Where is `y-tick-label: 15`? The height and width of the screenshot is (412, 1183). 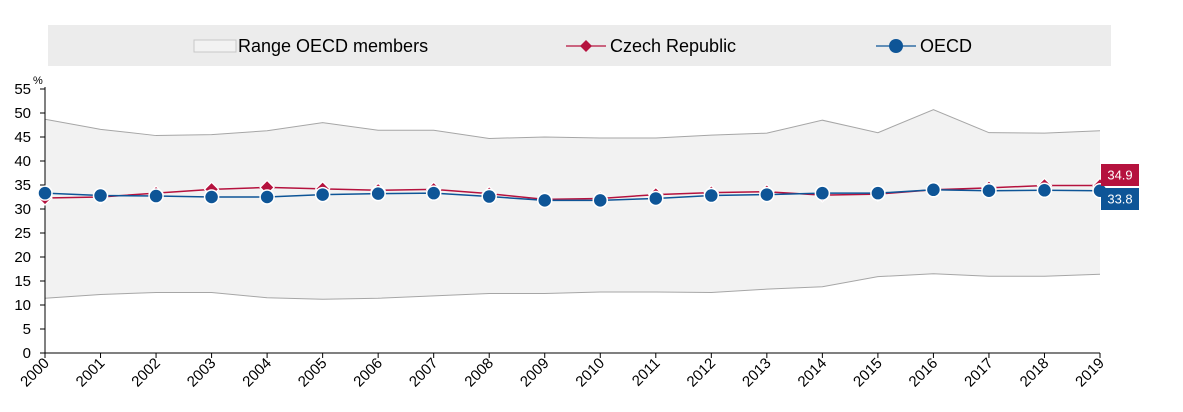 y-tick-label: 15 is located at coordinates (22, 281).